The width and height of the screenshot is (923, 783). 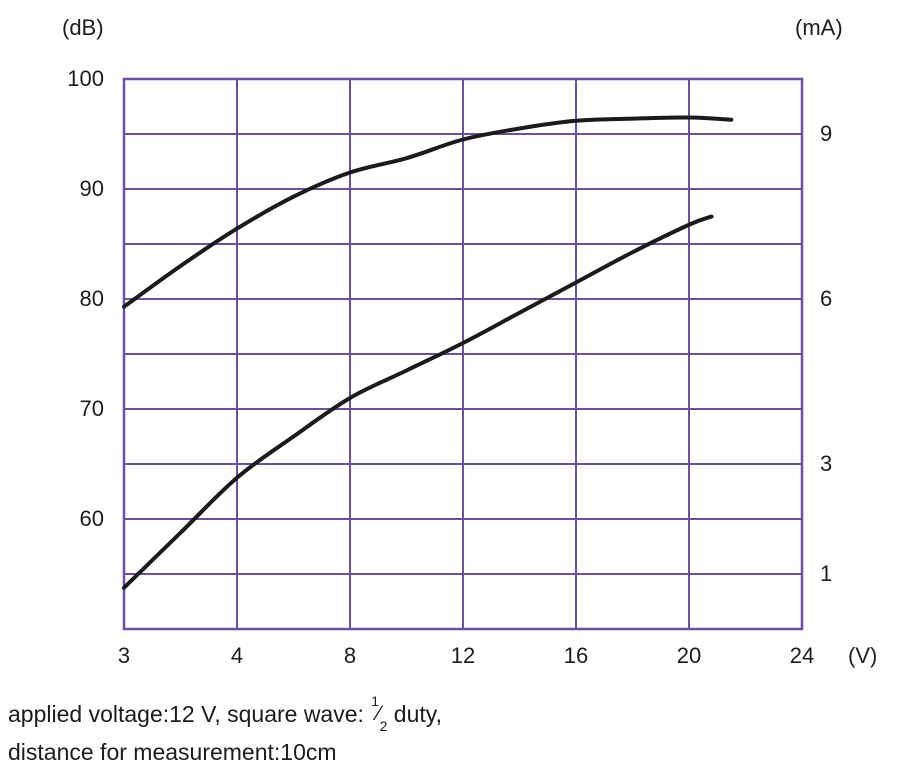 What do you see at coordinates (819, 27) in the screenshot?
I see `right-axis-unit-label: (mA)` at bounding box center [819, 27].